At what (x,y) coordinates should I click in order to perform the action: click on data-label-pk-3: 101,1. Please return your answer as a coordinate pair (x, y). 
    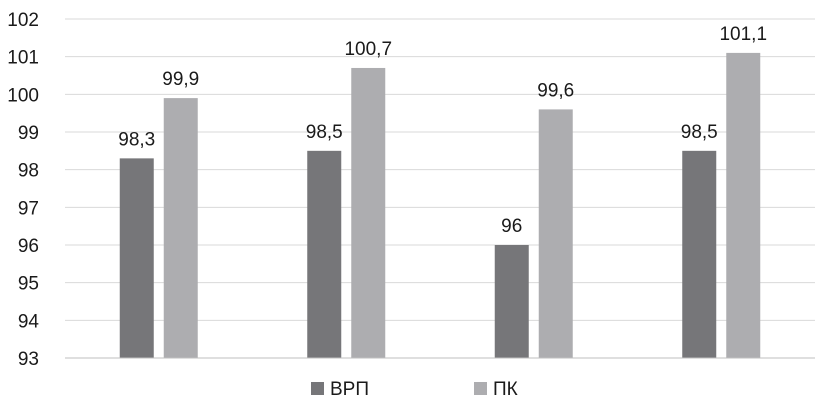
    Looking at the image, I should click on (743, 34).